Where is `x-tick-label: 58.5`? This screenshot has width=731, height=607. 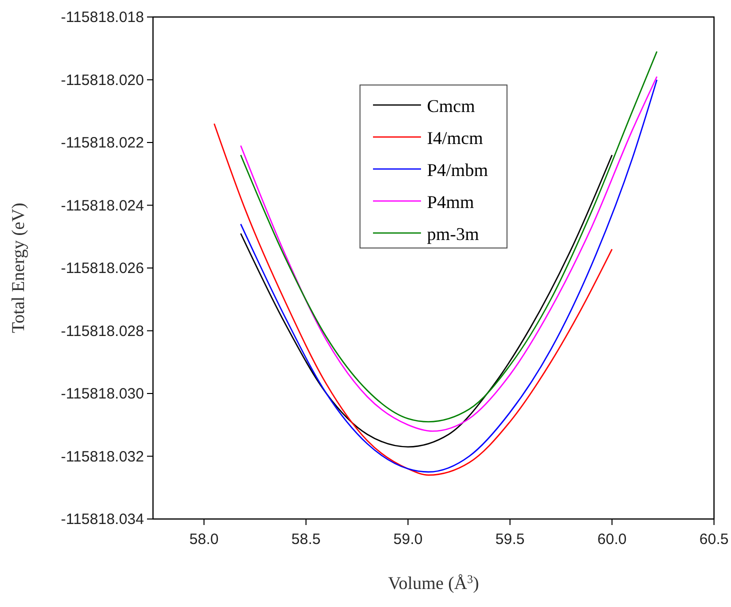
x-tick-label: 58.5 is located at coordinates (306, 539).